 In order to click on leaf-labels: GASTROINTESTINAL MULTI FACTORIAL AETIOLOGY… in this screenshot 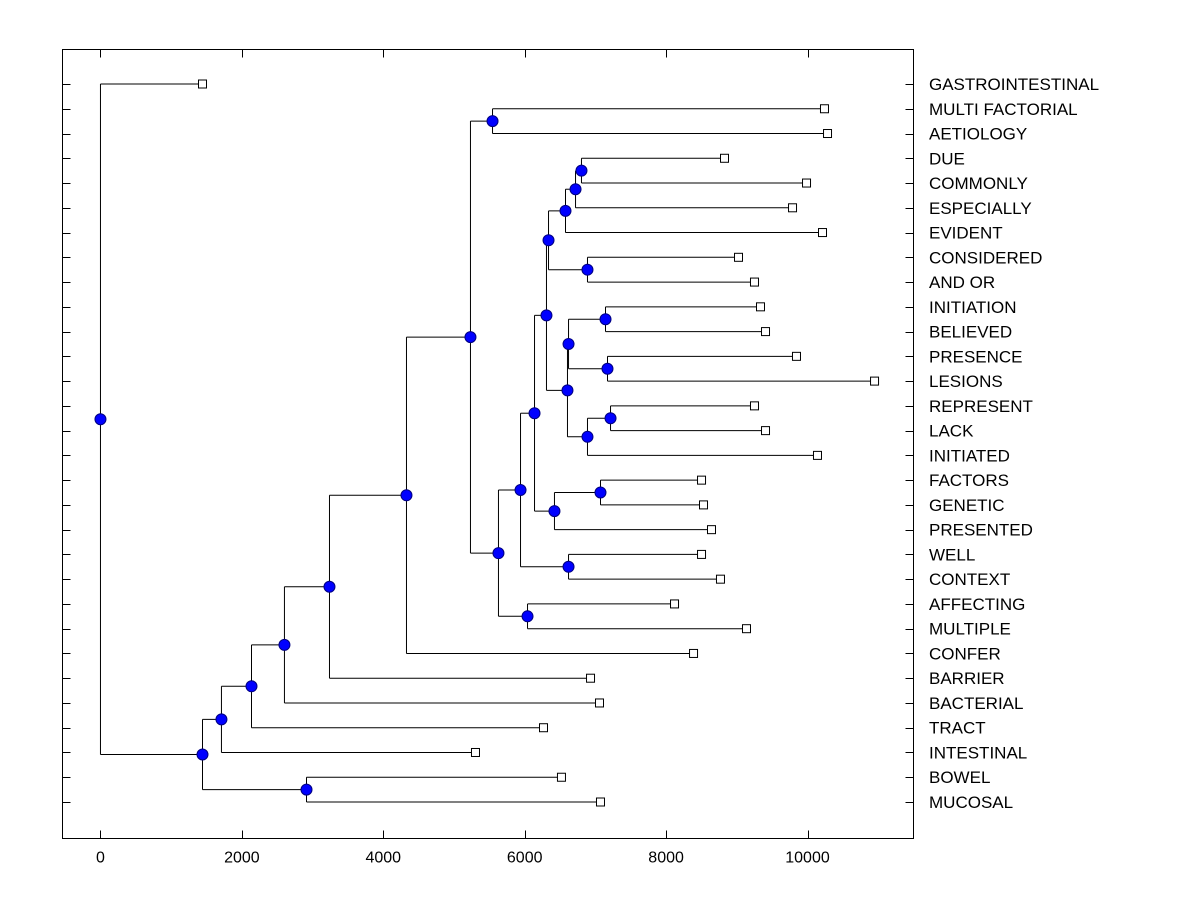, I will do `click(1014, 443)`.